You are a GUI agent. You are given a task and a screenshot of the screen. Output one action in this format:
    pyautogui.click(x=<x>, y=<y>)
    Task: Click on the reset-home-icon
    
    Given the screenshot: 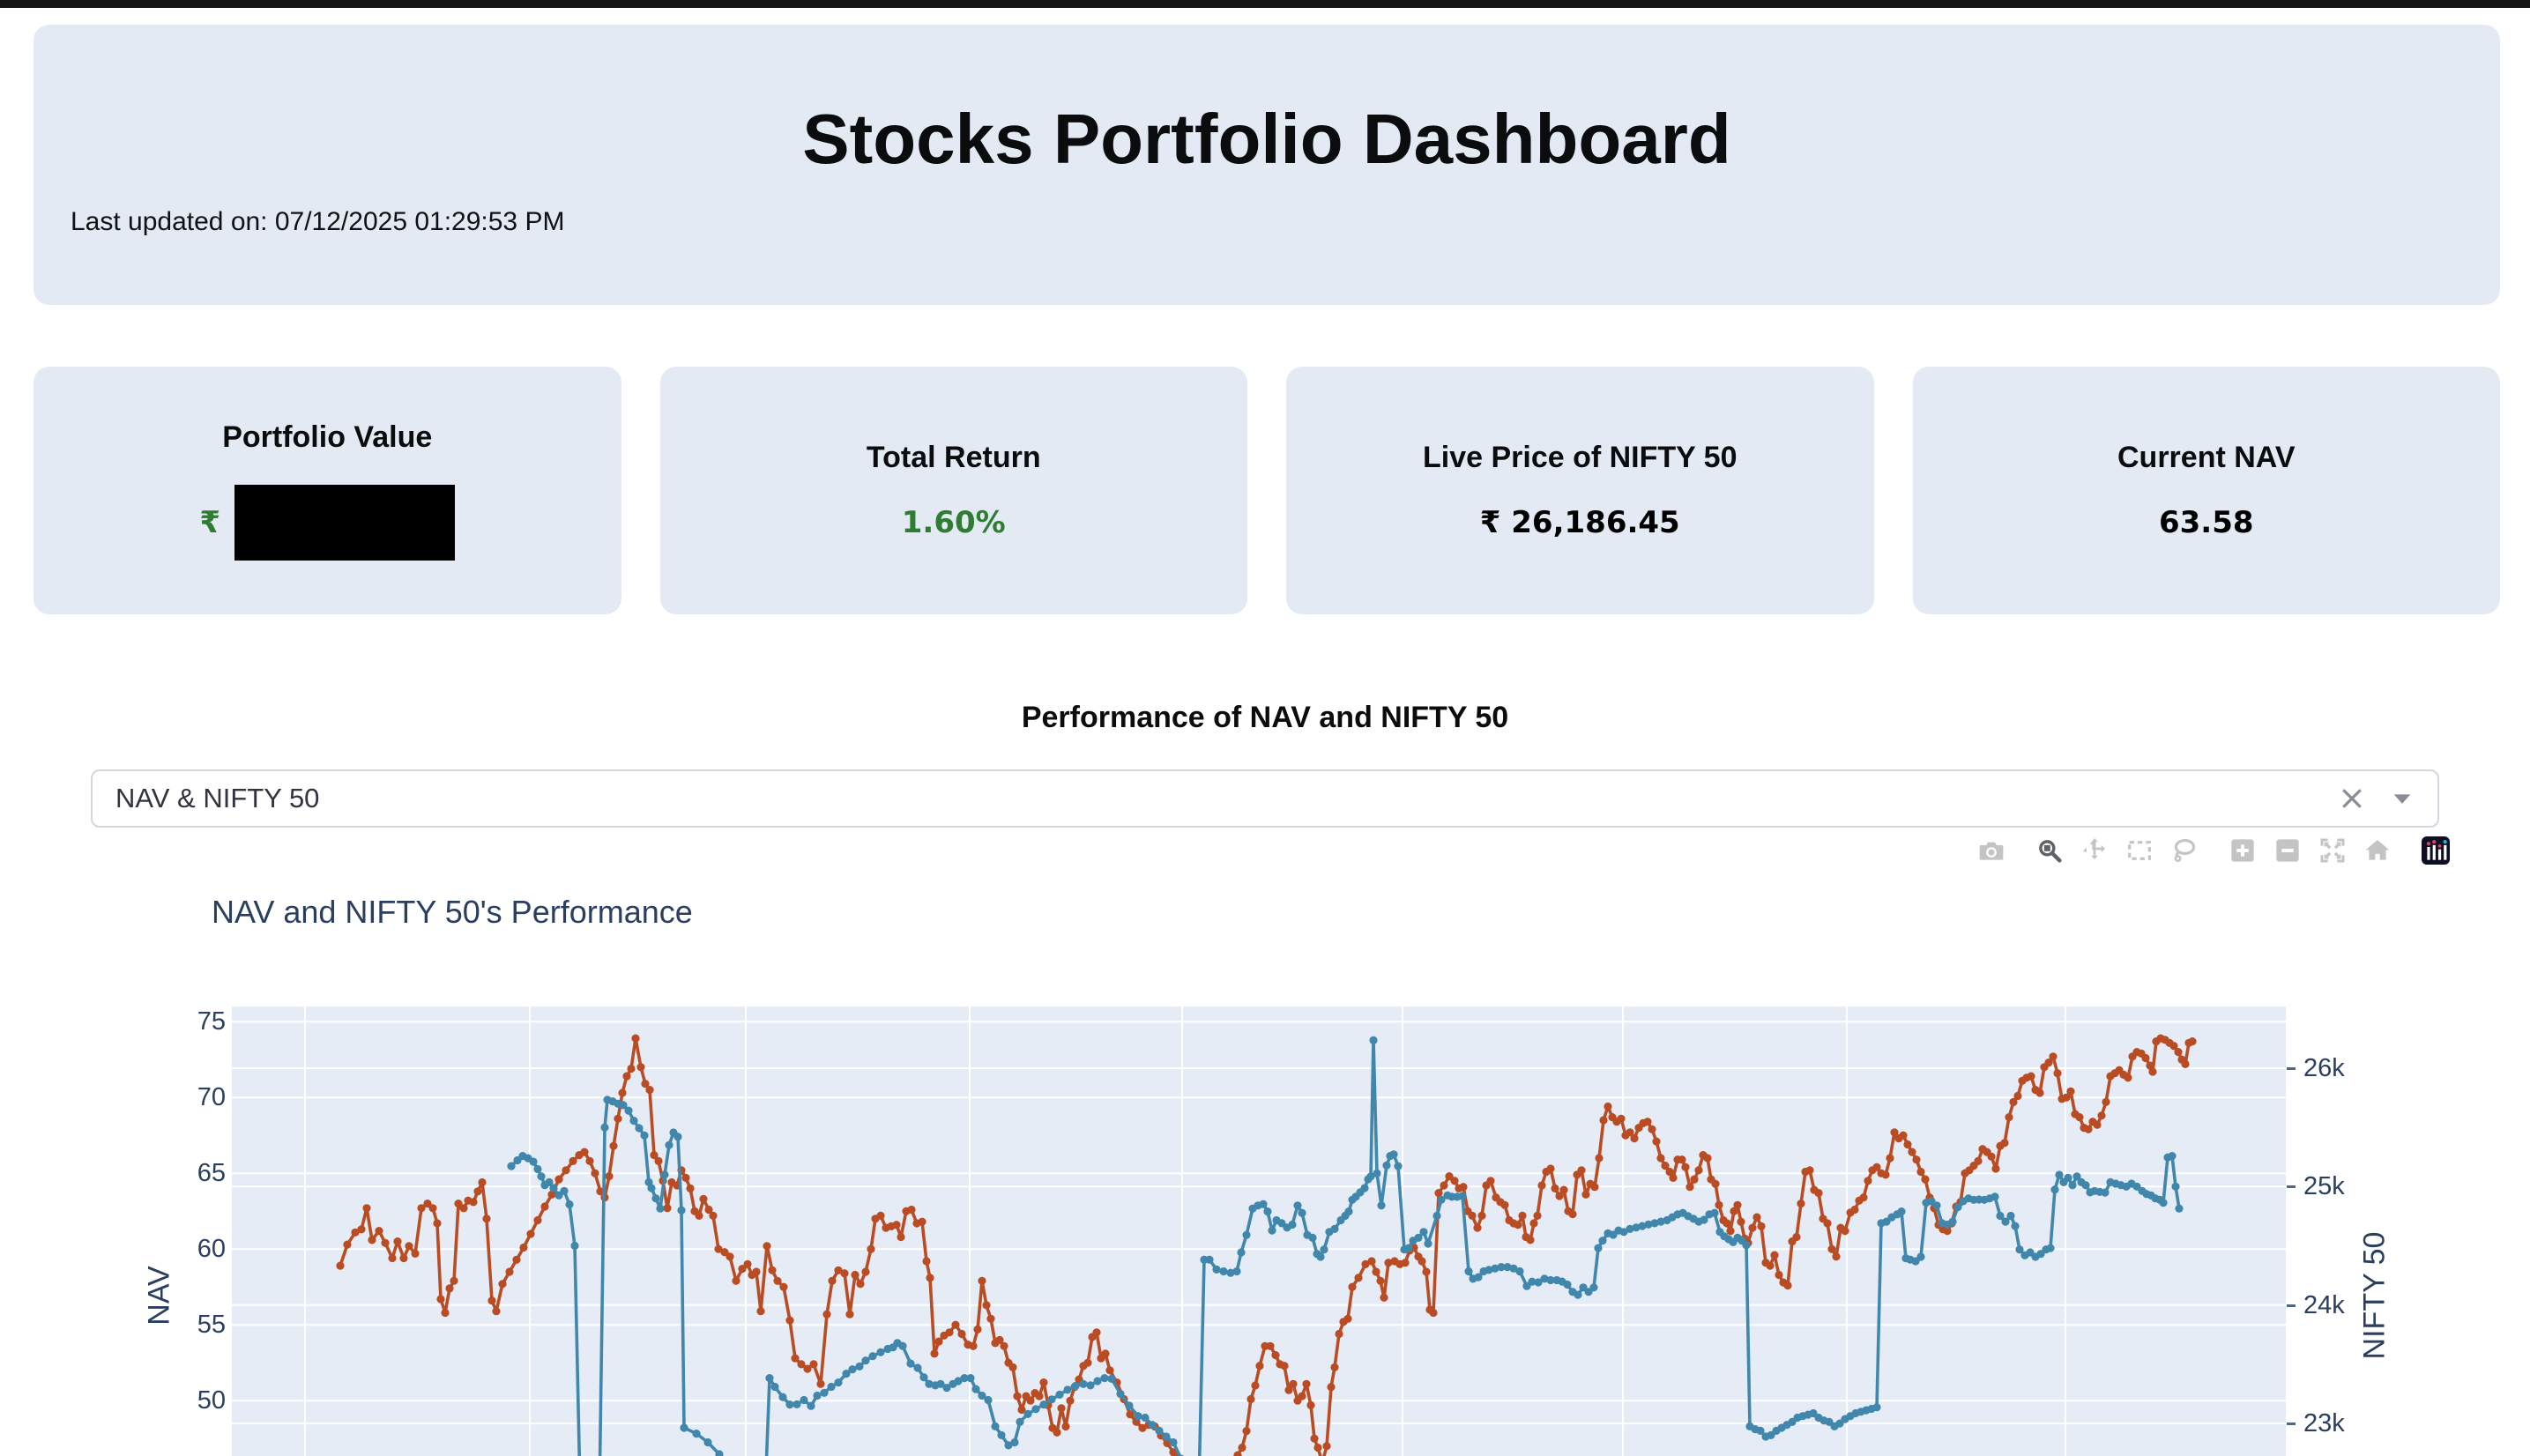 What is the action you would take?
    pyautogui.click(x=2377, y=850)
    